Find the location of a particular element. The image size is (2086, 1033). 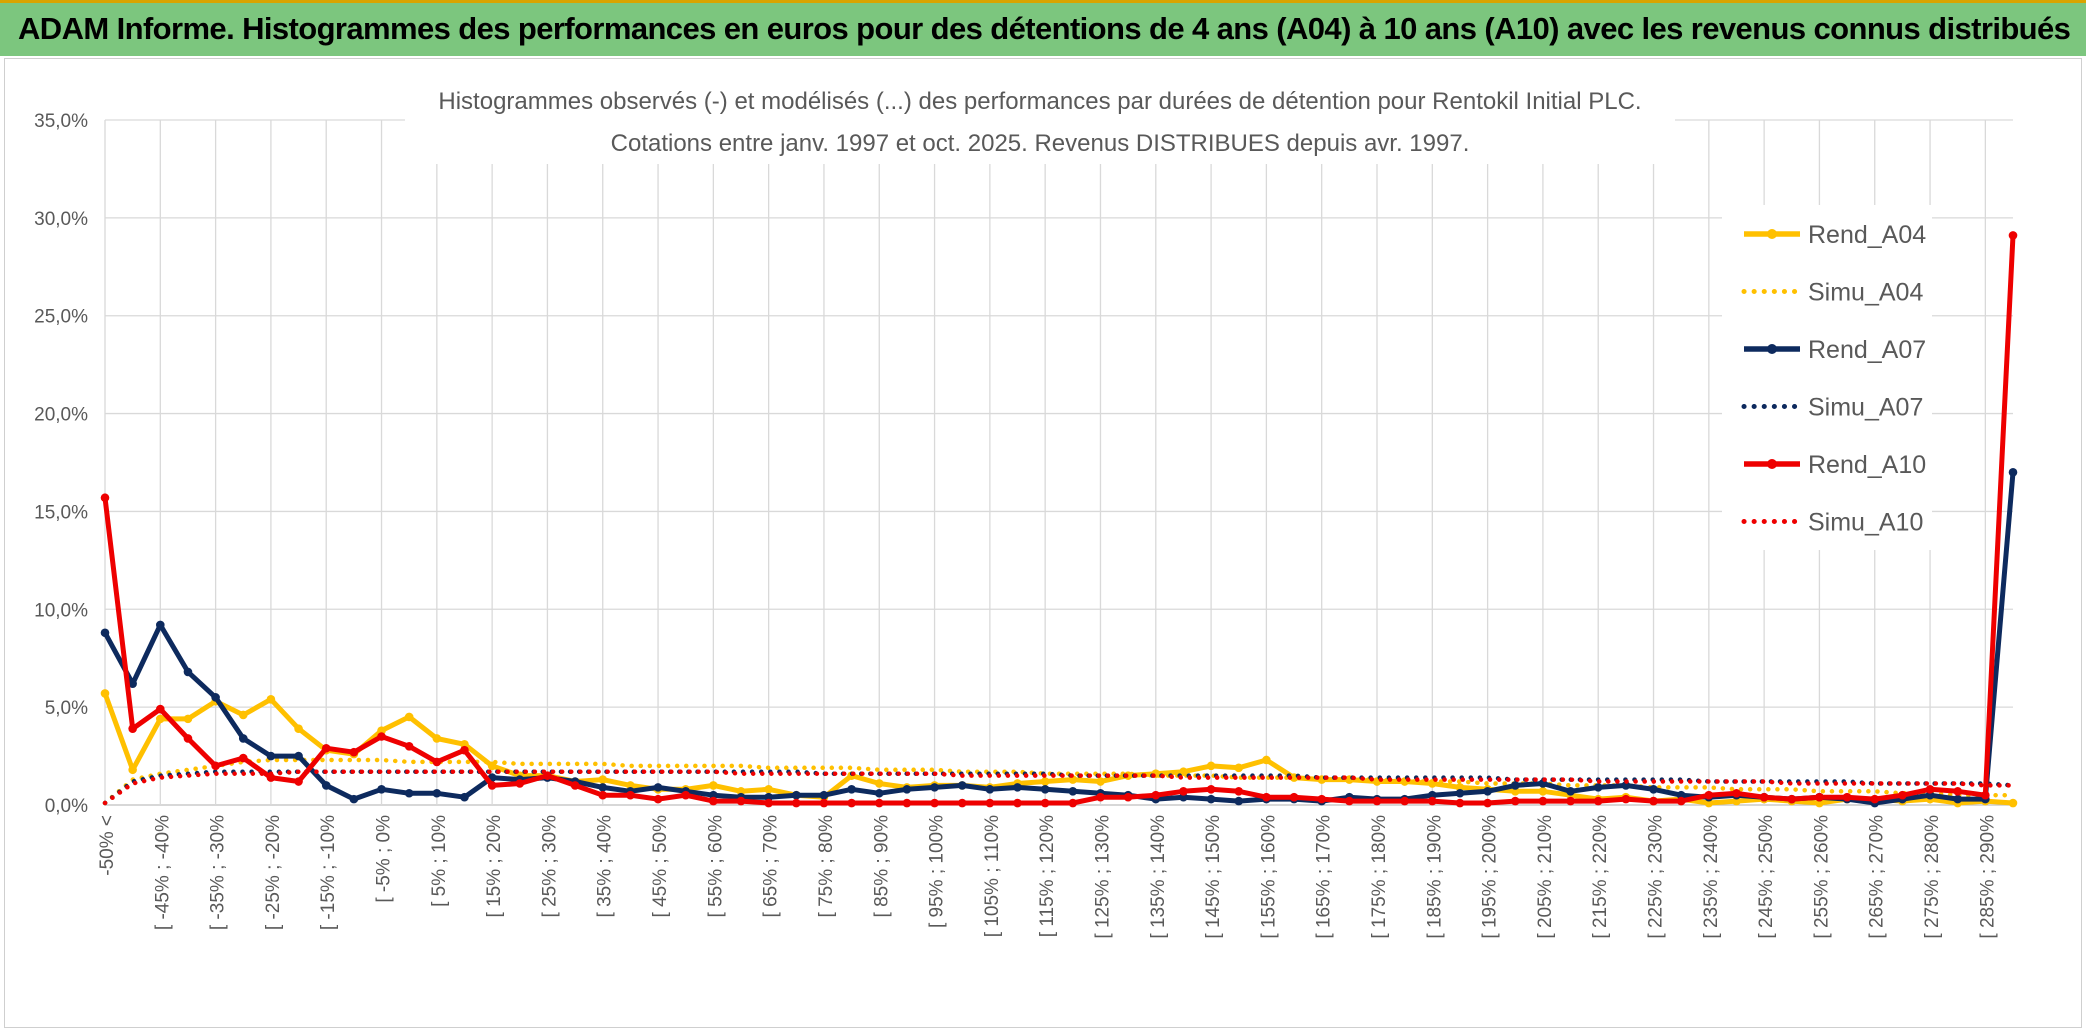

x-tick-label: -50% < is located at coordinates (107, 845).